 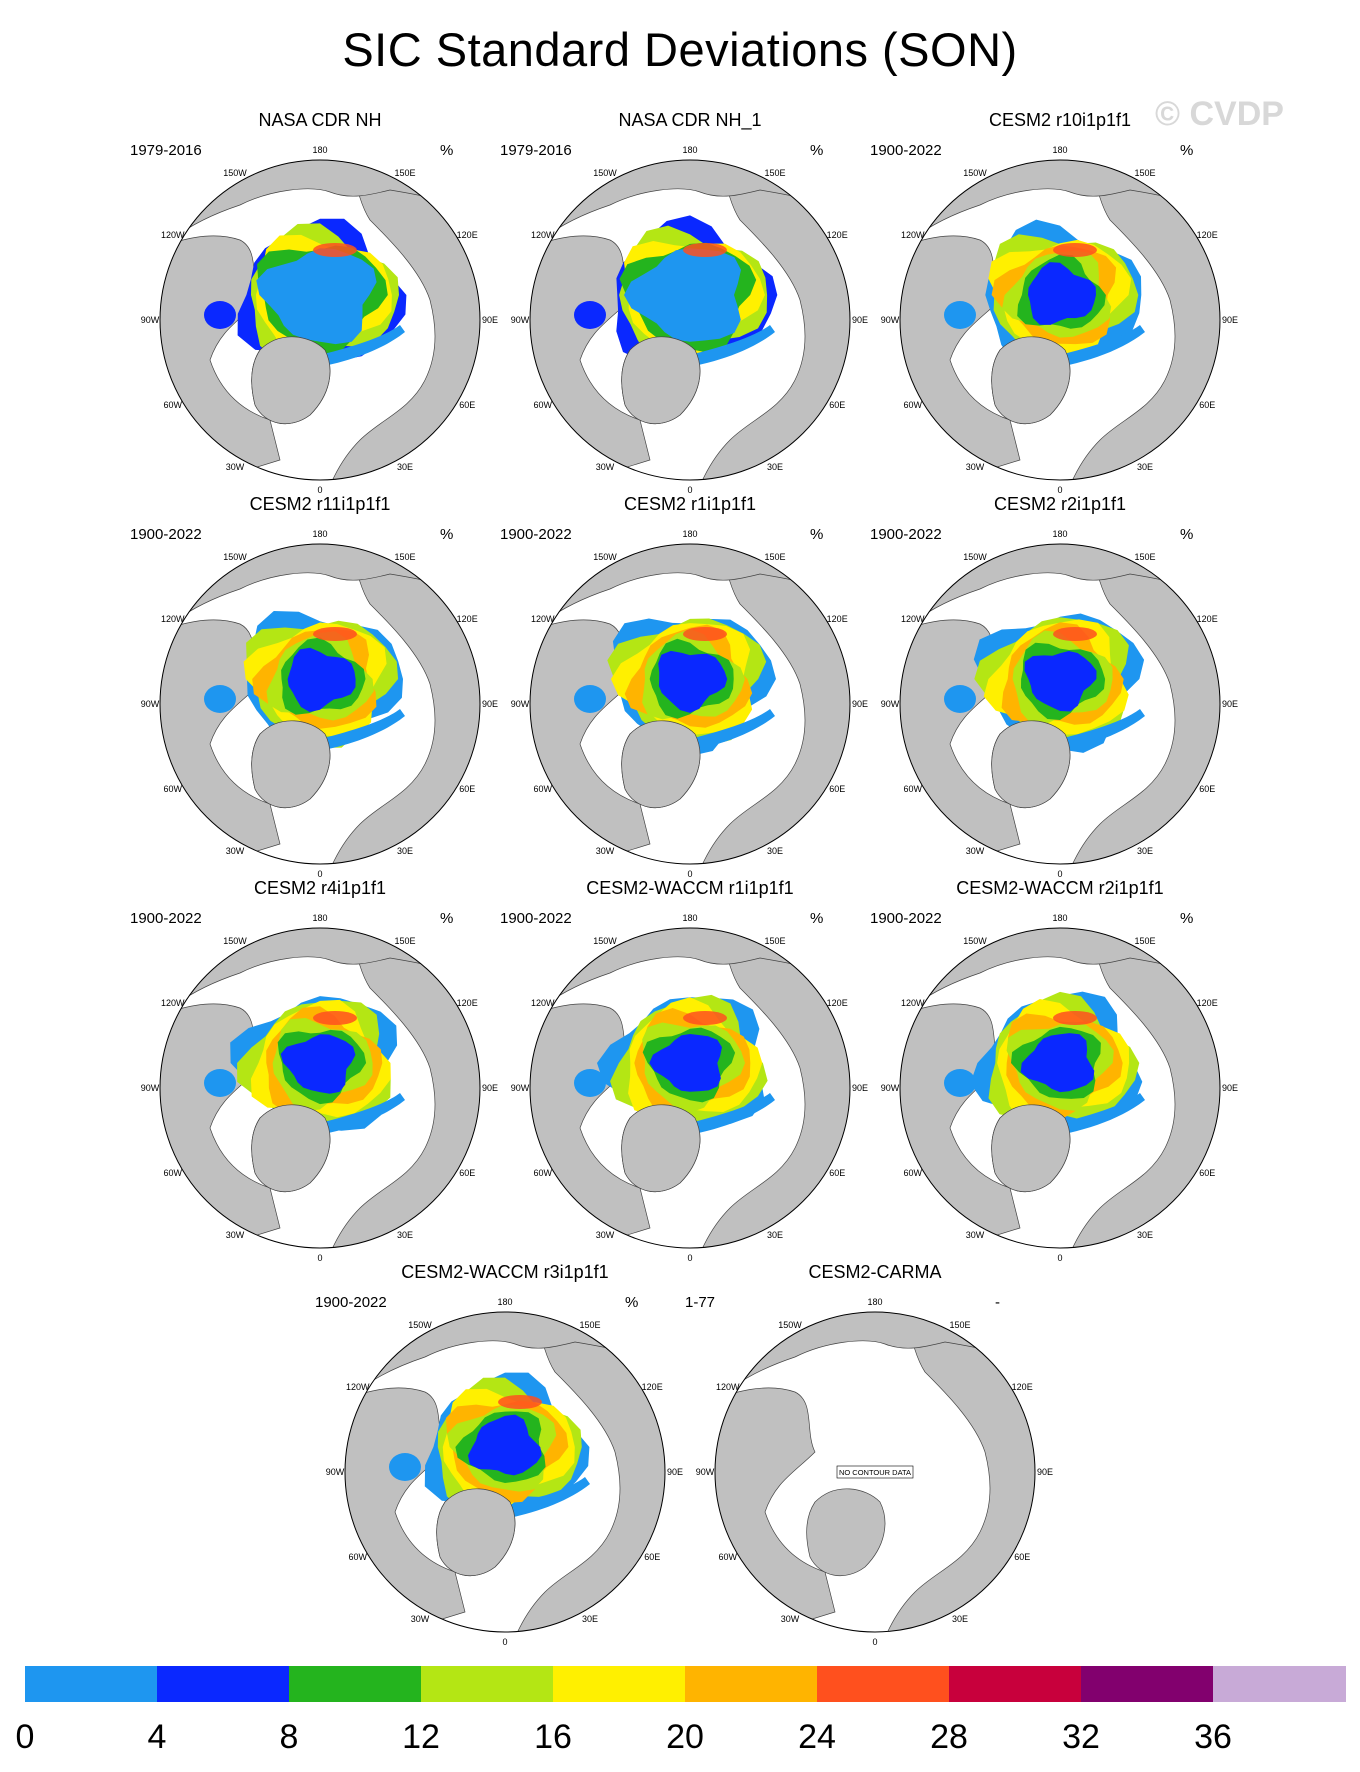 What do you see at coordinates (505, 1272) in the screenshot?
I see `panel-title: CESM2-WACCM r3i1p1f1` at bounding box center [505, 1272].